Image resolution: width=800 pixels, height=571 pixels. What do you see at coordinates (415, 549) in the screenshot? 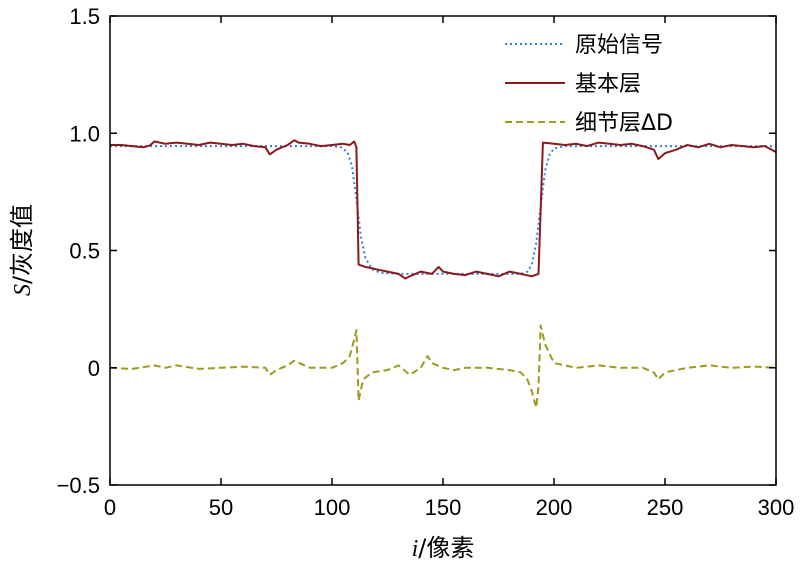
I see `x-axis-variable: i` at bounding box center [415, 549].